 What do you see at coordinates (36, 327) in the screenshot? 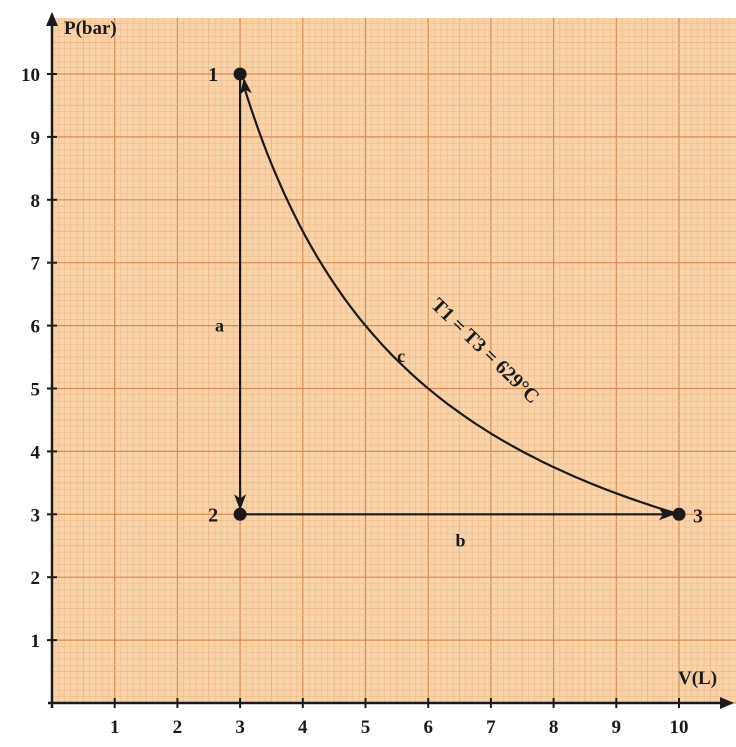
I see `y-tick-label: 6` at bounding box center [36, 327].